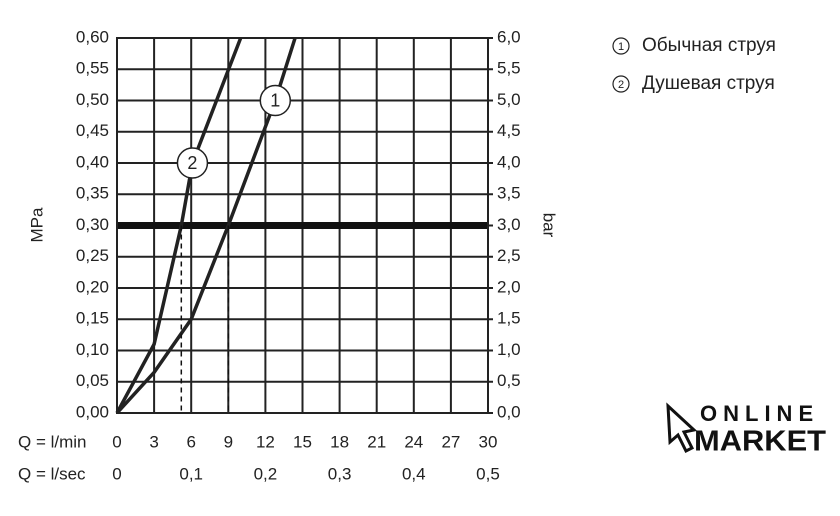 The width and height of the screenshot is (840, 516). I want to click on logo: ONLINE MARKET, so click(746, 429).